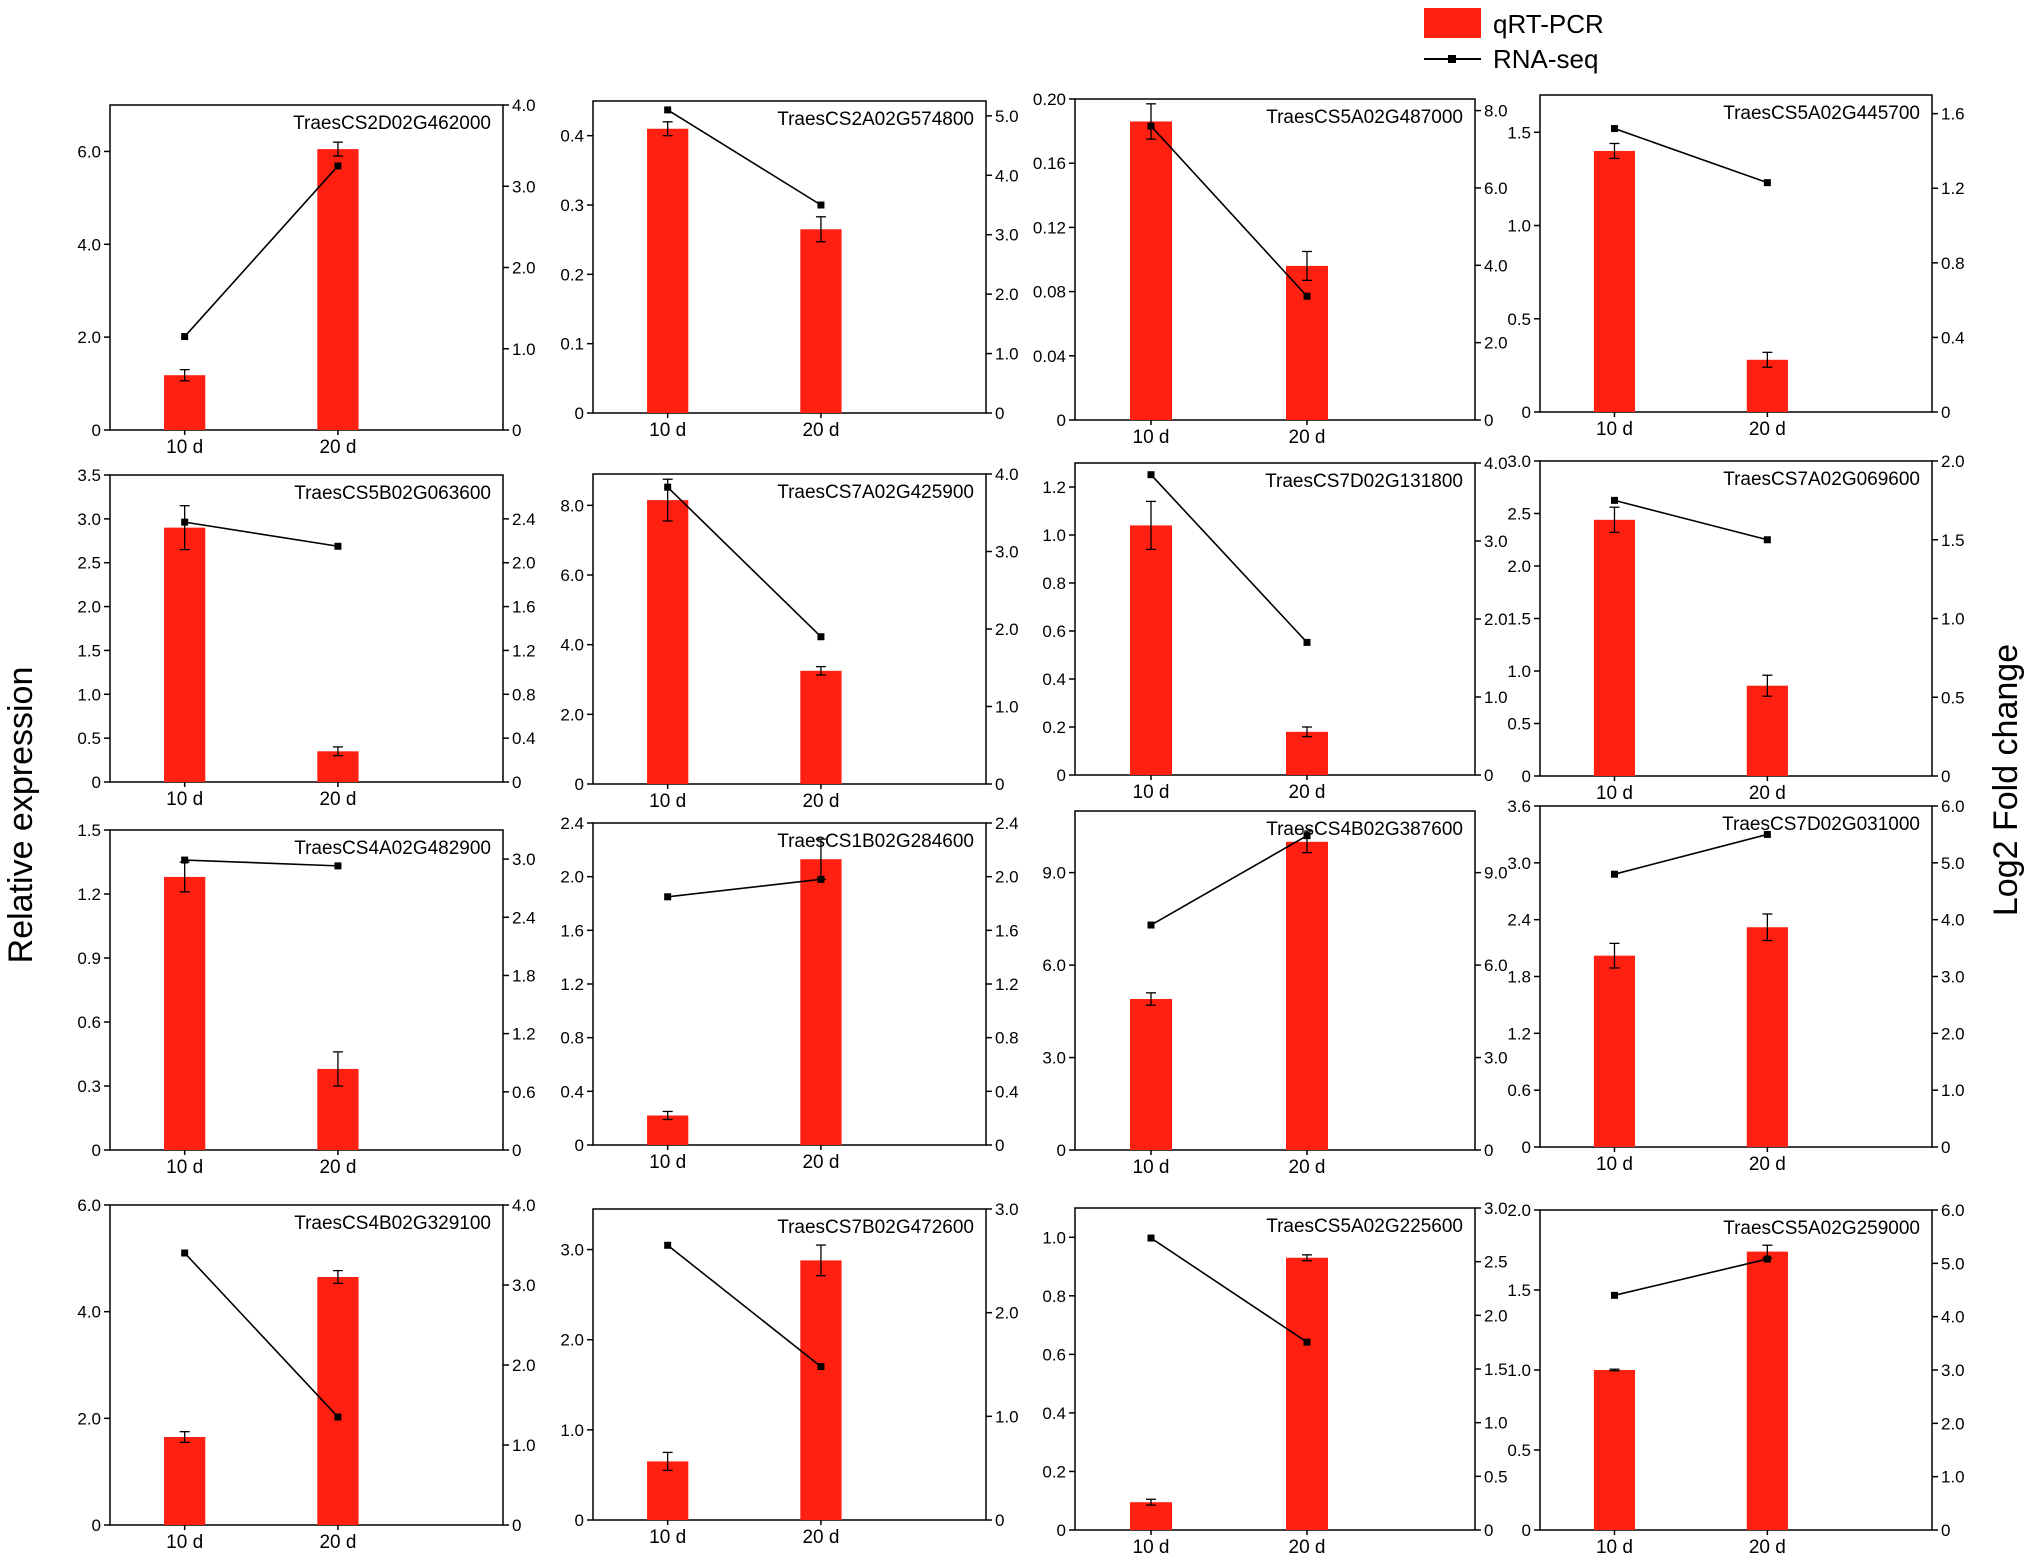  Describe the element at coordinates (1496, 111) in the screenshot. I see `right-tick-label: 8.0` at that location.